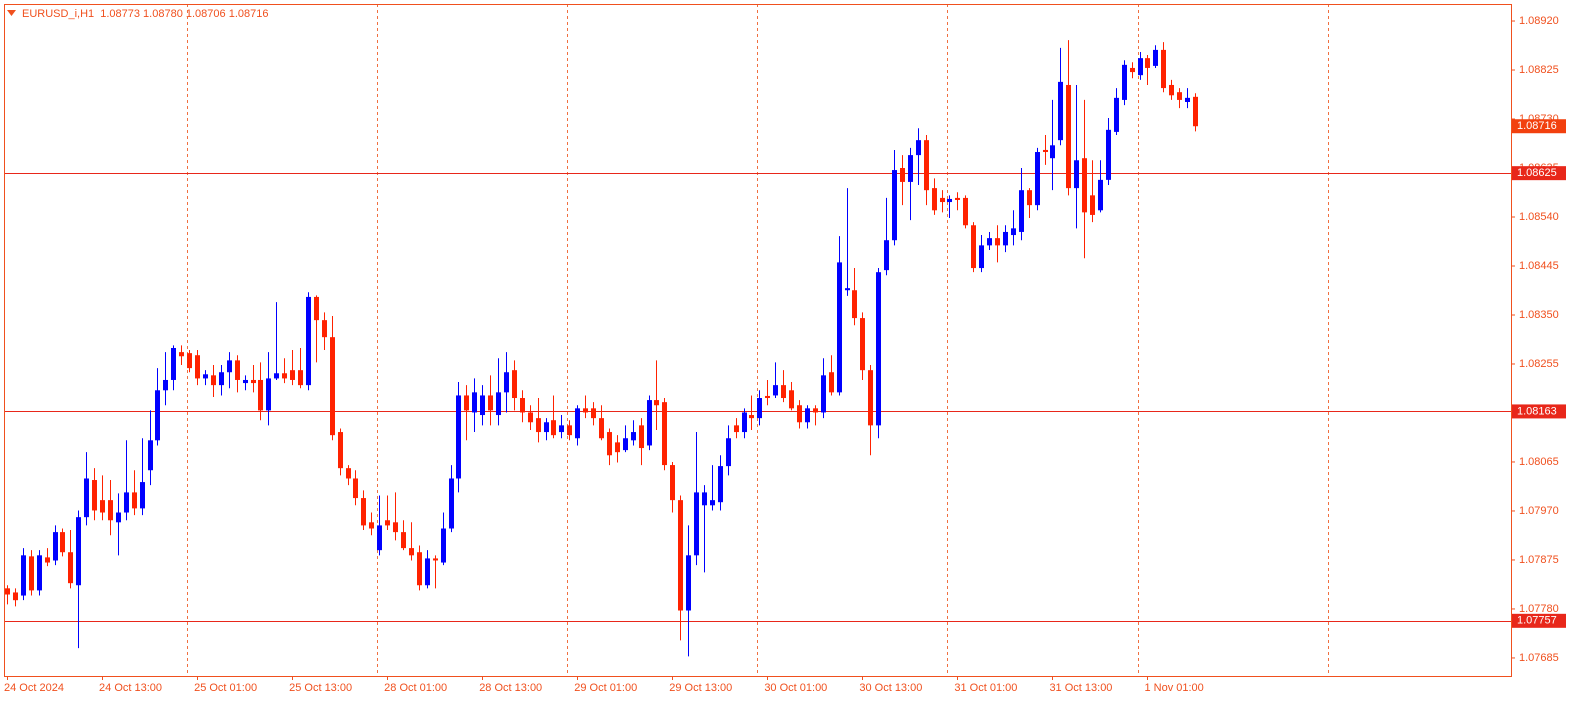  Describe the element at coordinates (1539, 315) in the screenshot. I see `y-tick-label: 1.08350` at that location.